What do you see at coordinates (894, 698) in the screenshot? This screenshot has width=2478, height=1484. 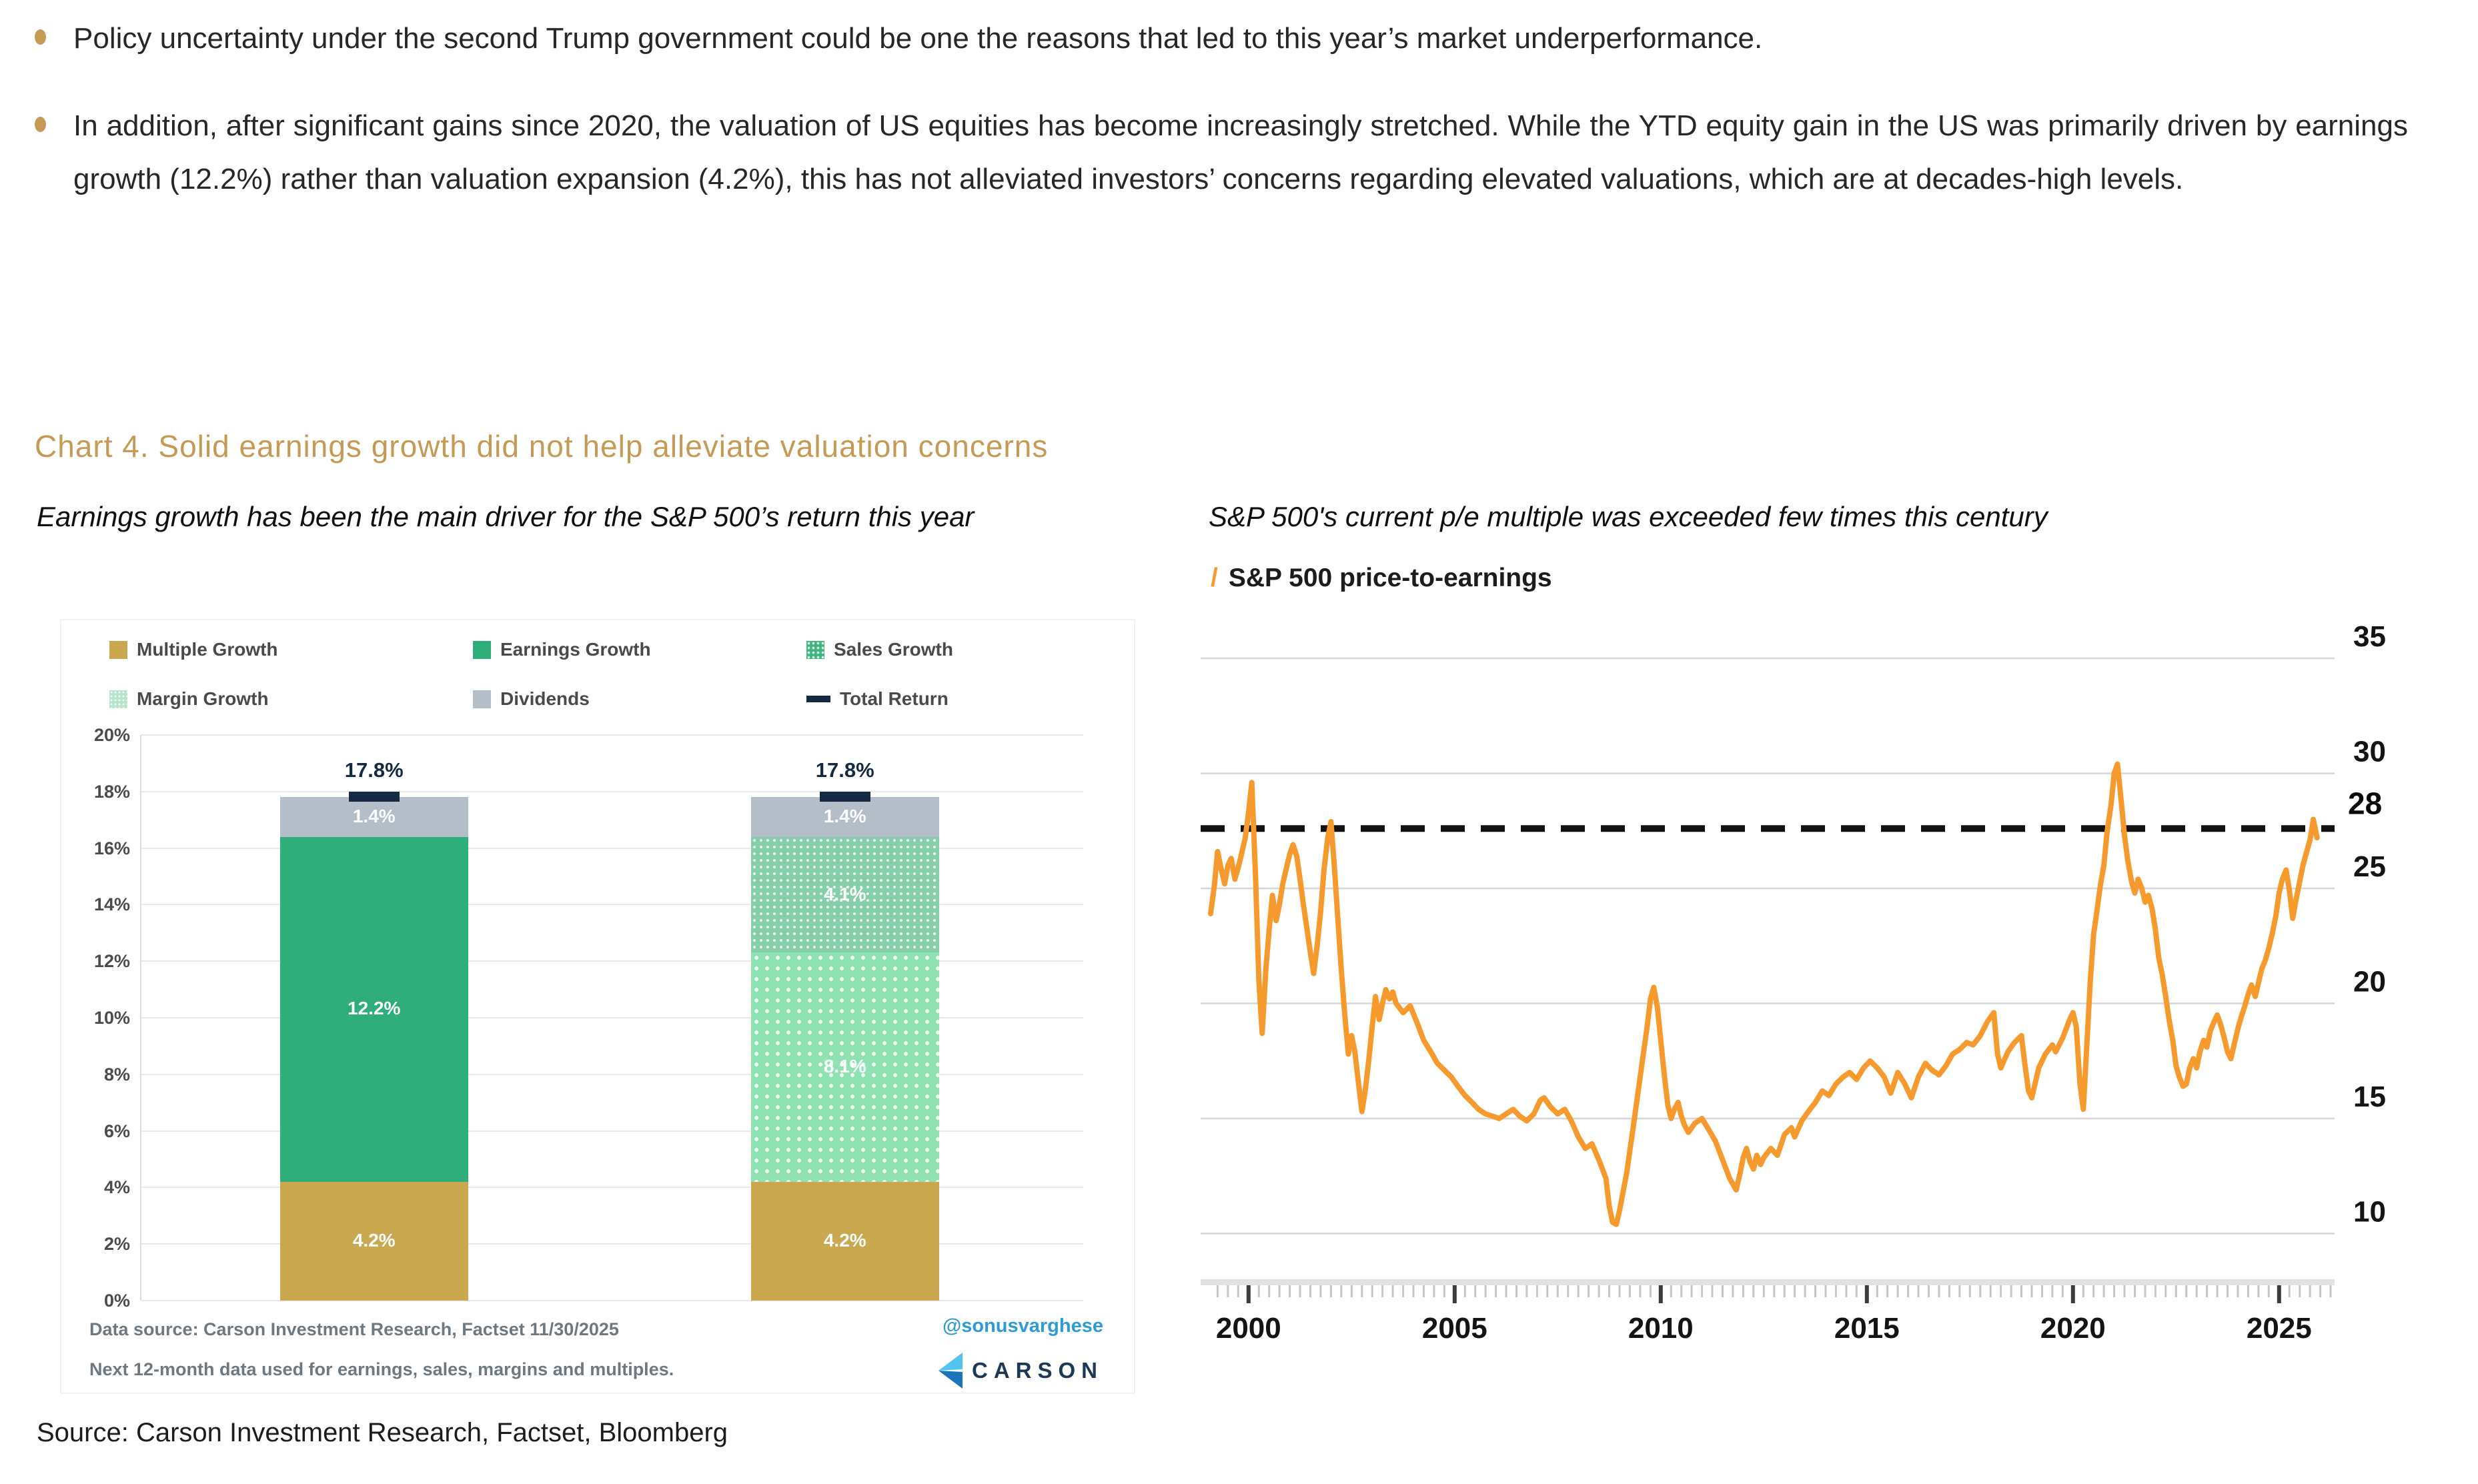 I see `legend-label: Total Return` at bounding box center [894, 698].